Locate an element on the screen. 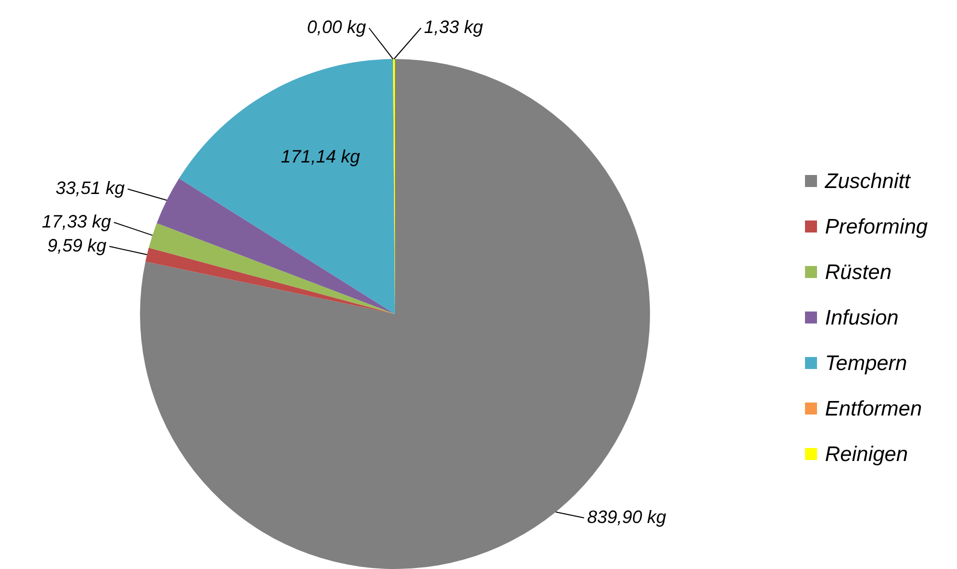 This screenshot has width=957, height=569. legend-label: Preforming is located at coordinates (876, 227).